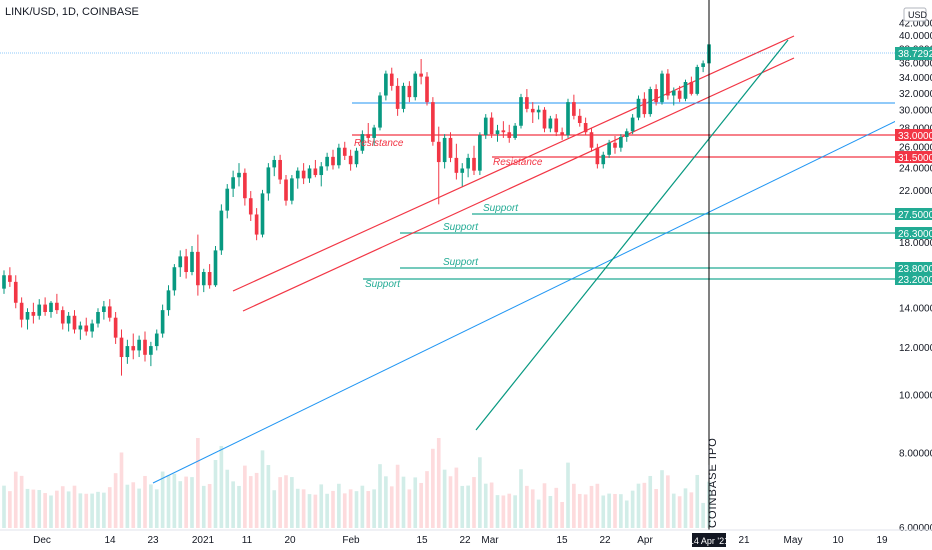  I want to click on chart-annotation: Resistance, so click(518, 162).